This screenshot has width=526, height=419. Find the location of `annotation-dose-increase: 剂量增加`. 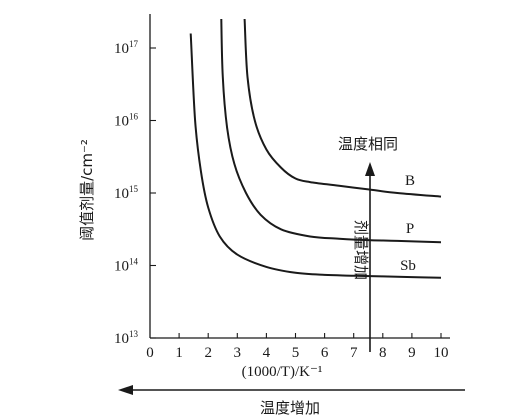

annotation-dose-increase: 剂量增加 is located at coordinates (361, 250).